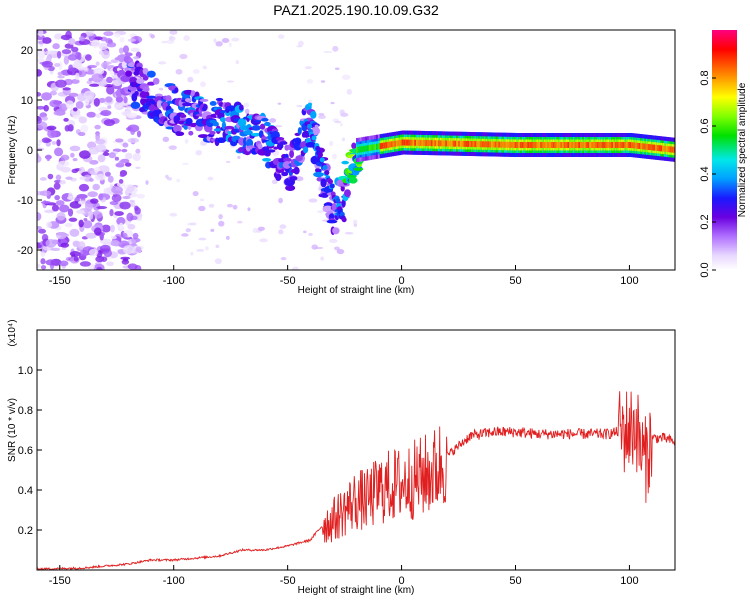 The width and height of the screenshot is (750, 600). I want to click on spectrogram-y-ticks: -20 -10 0 10 20, so click(29, 151).